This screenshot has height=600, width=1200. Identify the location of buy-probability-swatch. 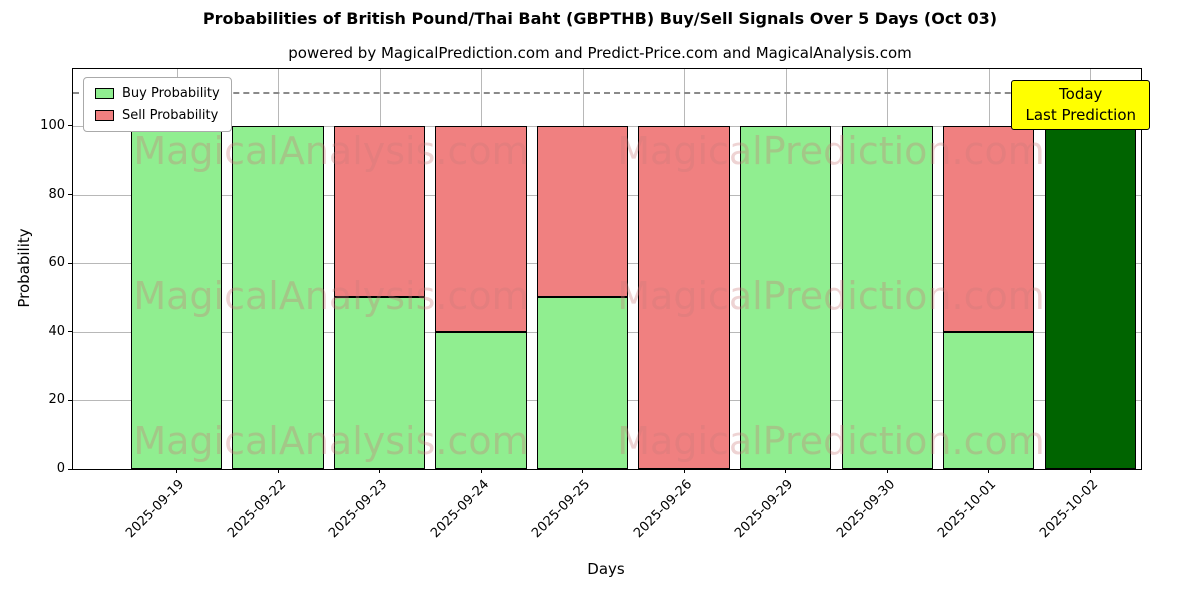
(104, 93).